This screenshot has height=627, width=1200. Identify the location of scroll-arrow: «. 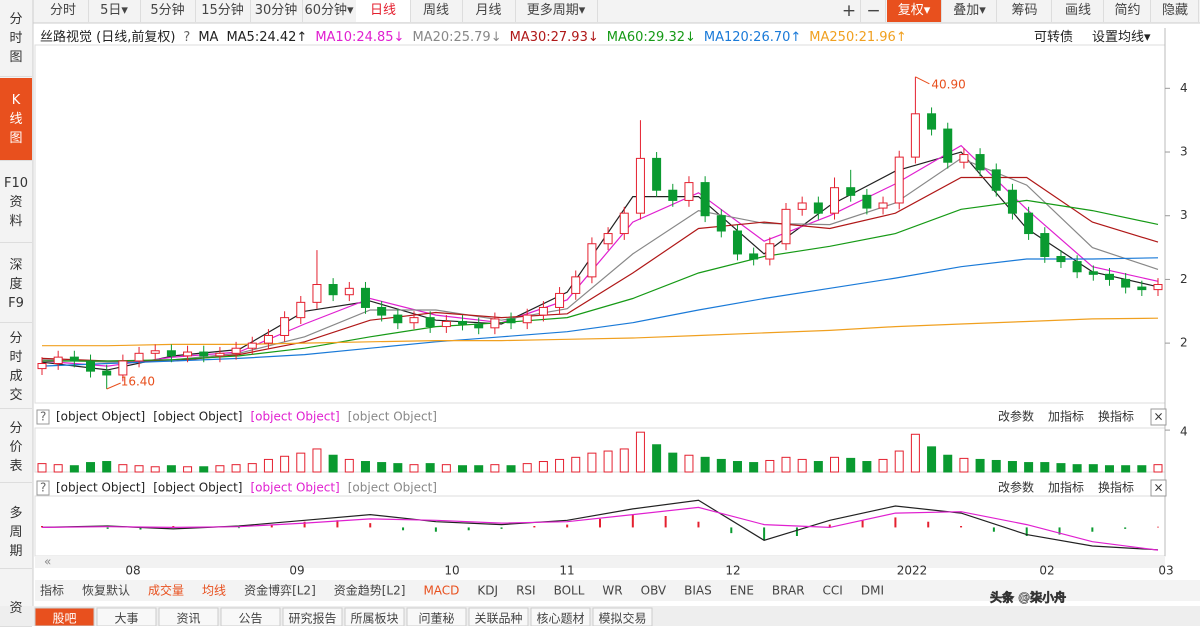
(47, 562).